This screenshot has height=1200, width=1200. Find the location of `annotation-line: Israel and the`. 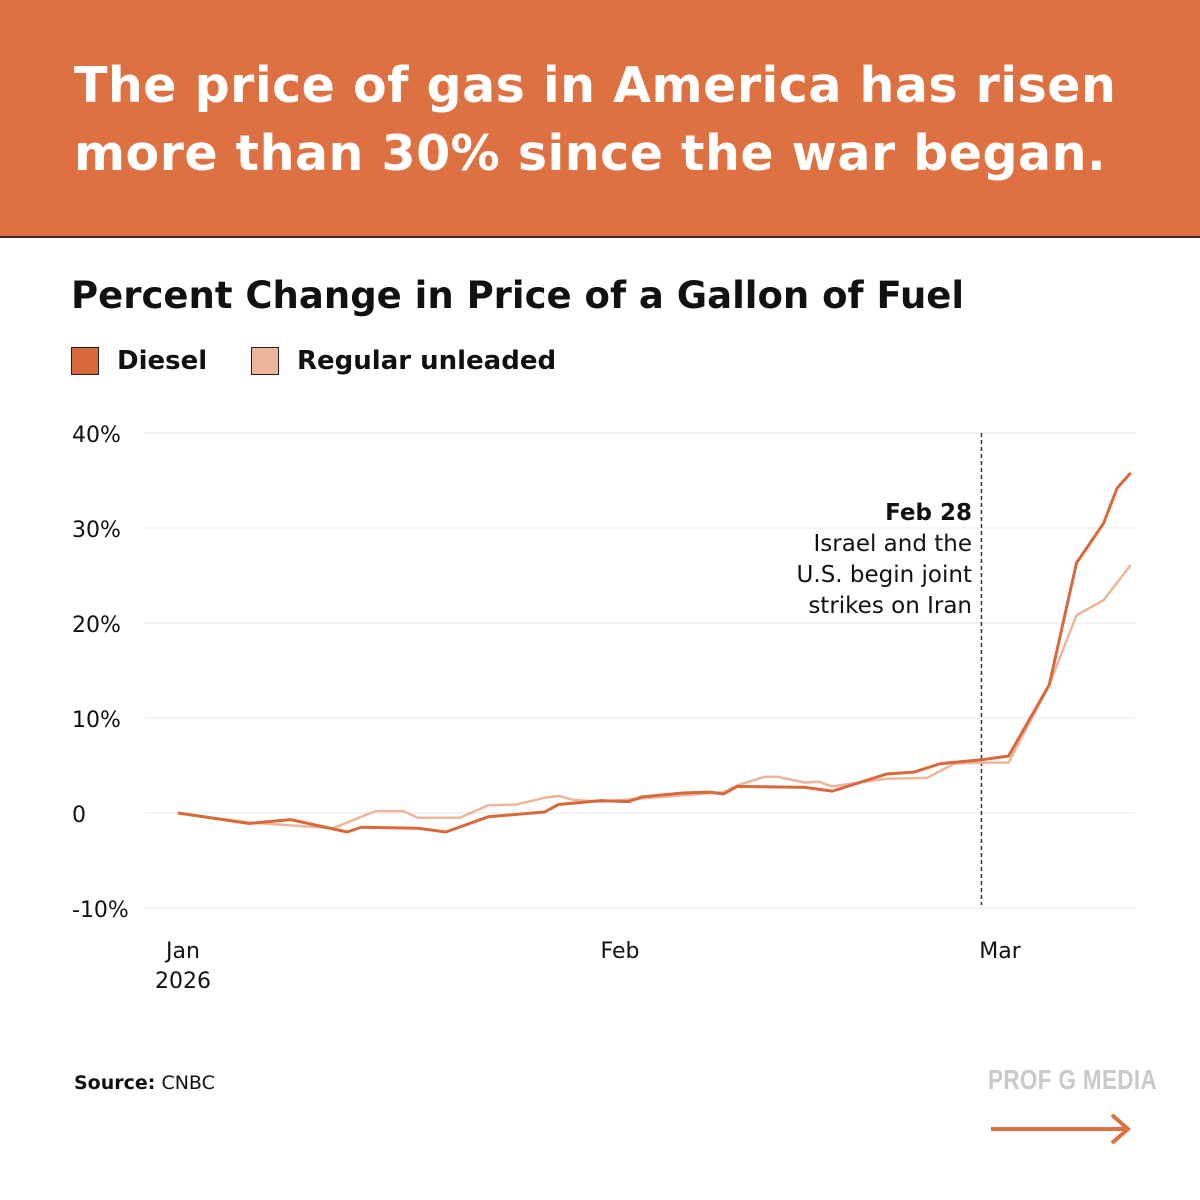

annotation-line: Israel and the is located at coordinates (893, 544).